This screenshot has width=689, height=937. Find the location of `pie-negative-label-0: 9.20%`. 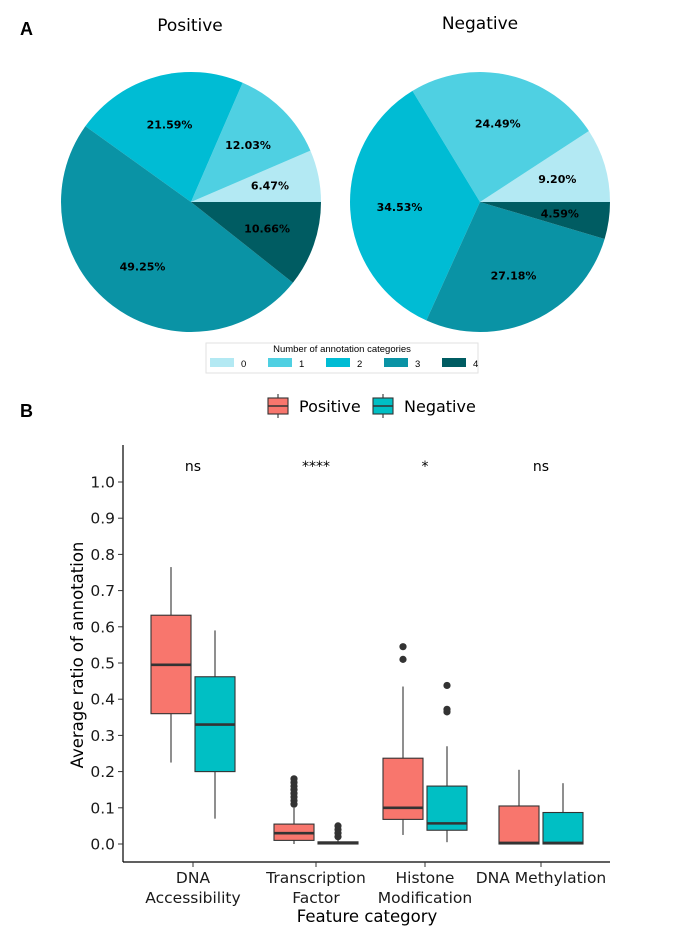

pie-negative-label-0: 9.20% is located at coordinates (557, 179).